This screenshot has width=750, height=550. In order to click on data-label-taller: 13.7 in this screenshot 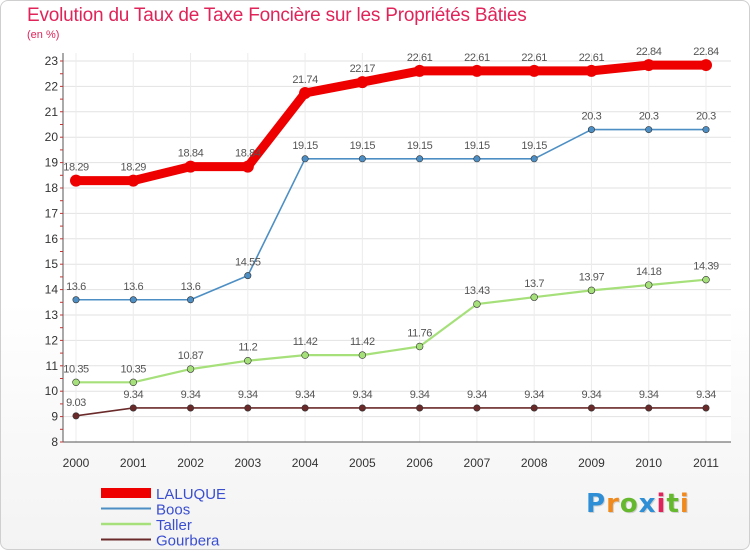, I will do `click(534, 284)`.